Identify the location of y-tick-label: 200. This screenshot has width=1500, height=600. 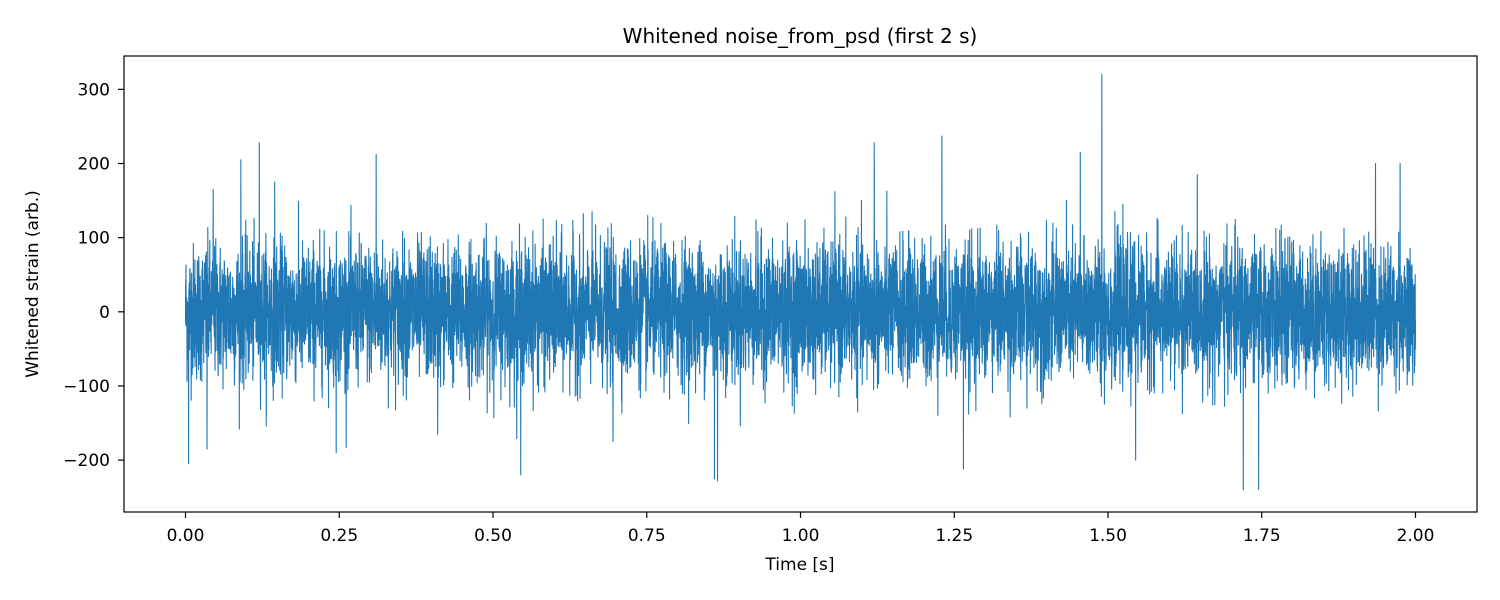
(94, 165).